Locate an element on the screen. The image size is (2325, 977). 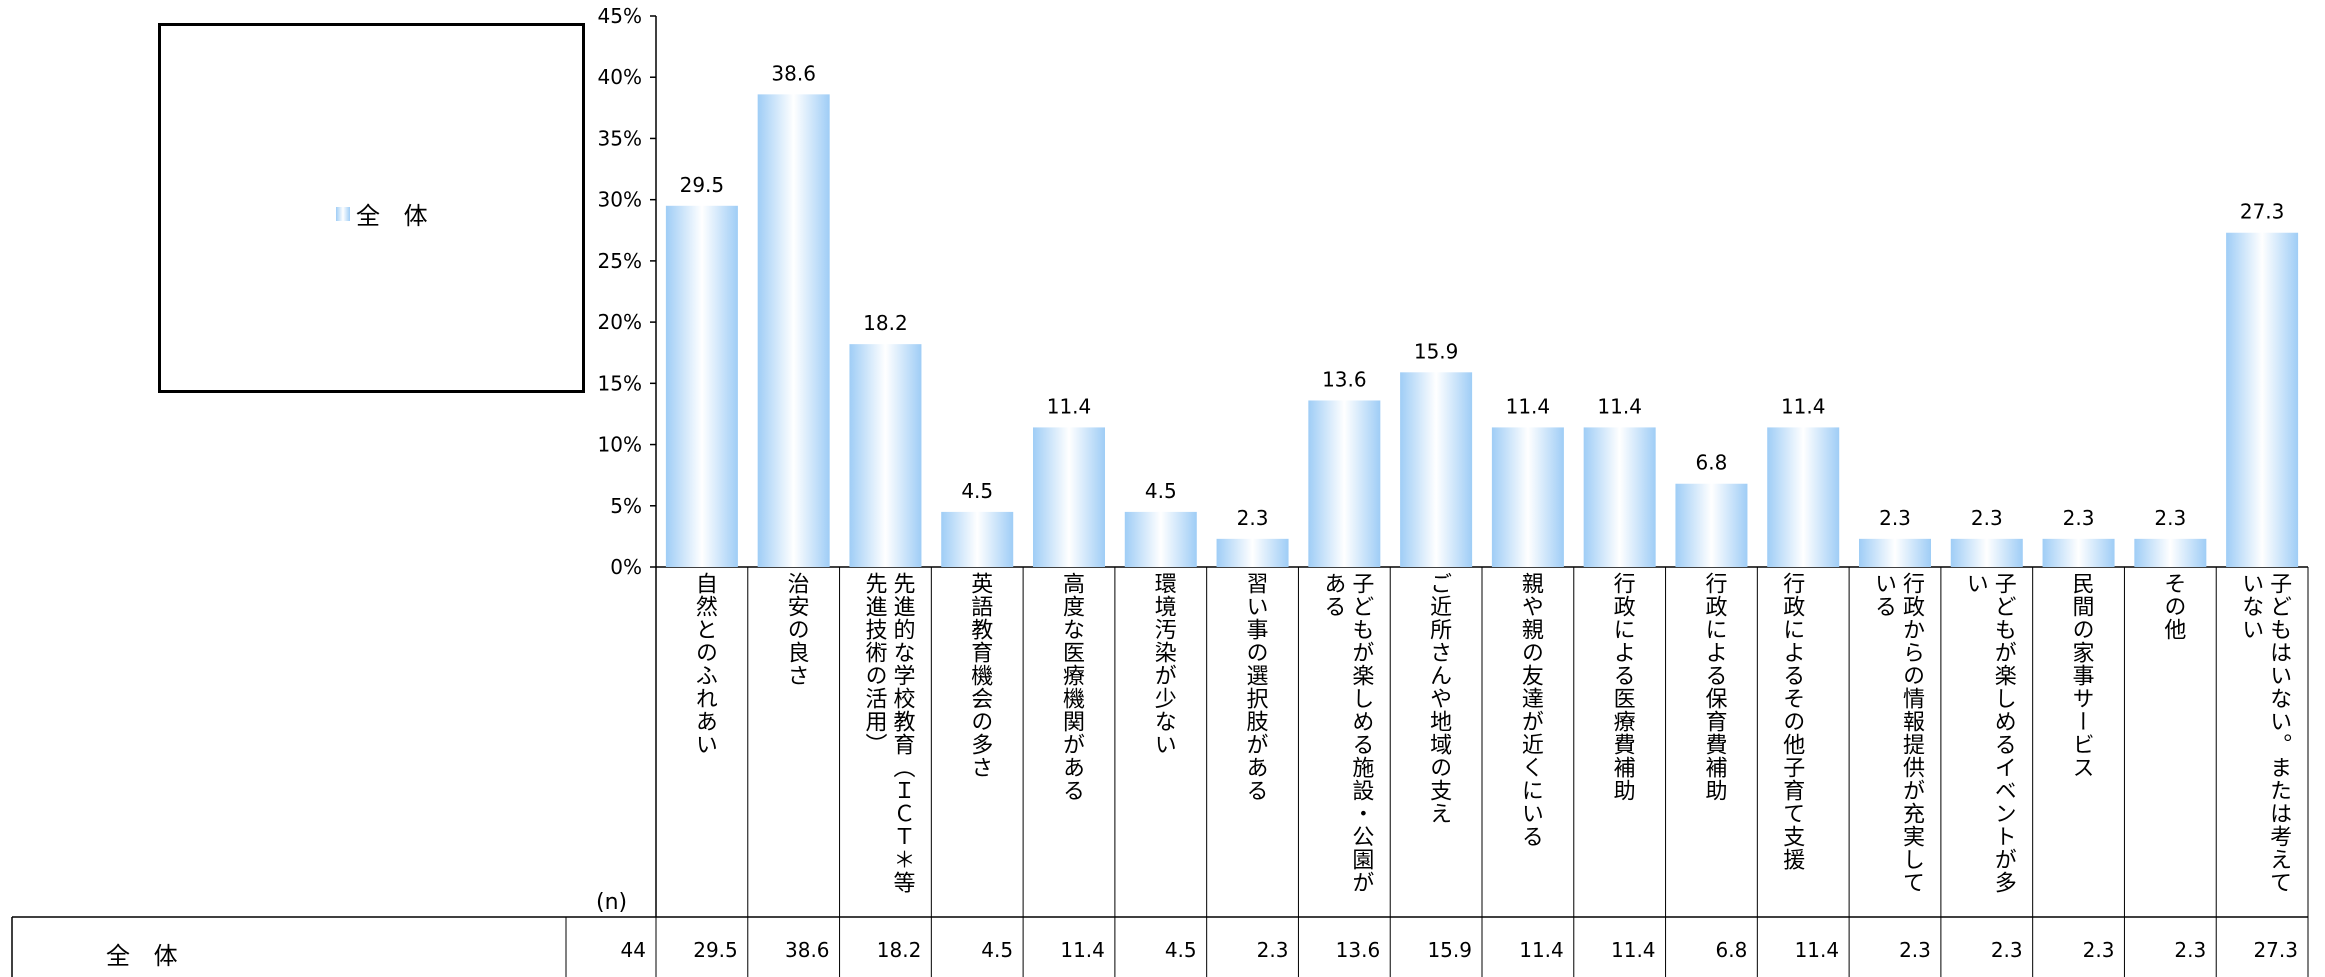
legend-label: 全 体 is located at coordinates (396, 216).